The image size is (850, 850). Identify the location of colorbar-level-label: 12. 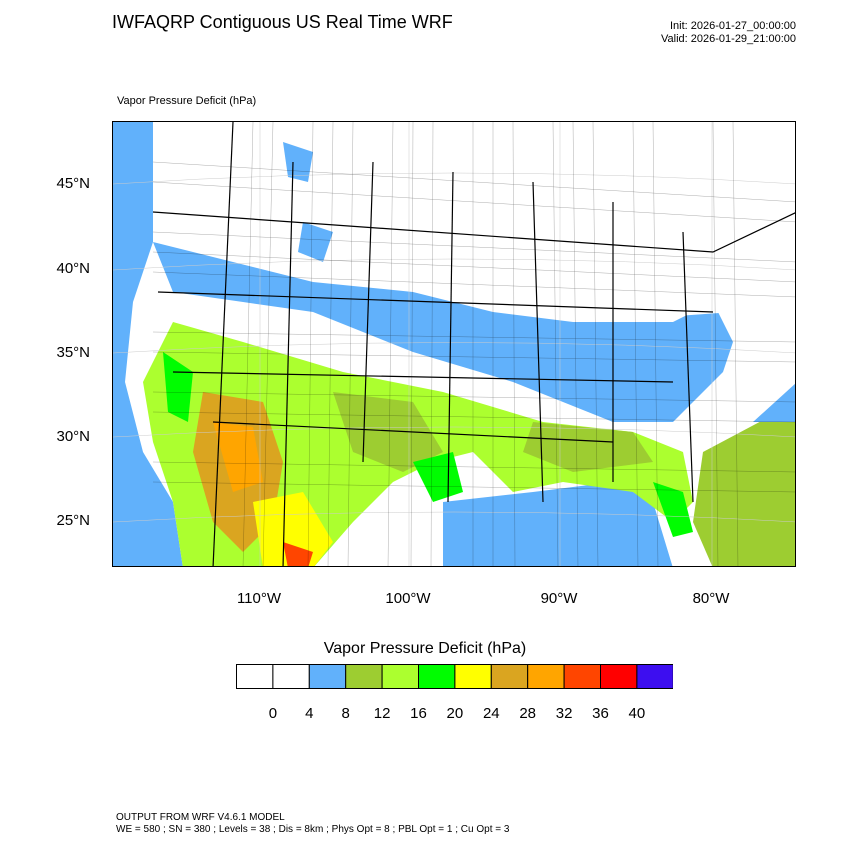
(382, 713).